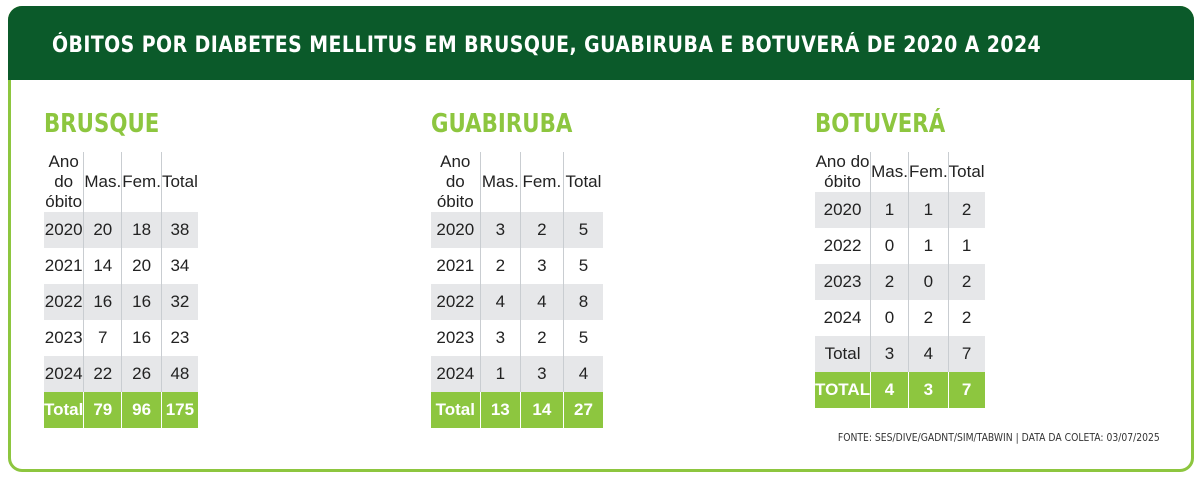 This screenshot has height=480, width=1200. I want to click on table-row: 2023 2 0 2, so click(900, 282).